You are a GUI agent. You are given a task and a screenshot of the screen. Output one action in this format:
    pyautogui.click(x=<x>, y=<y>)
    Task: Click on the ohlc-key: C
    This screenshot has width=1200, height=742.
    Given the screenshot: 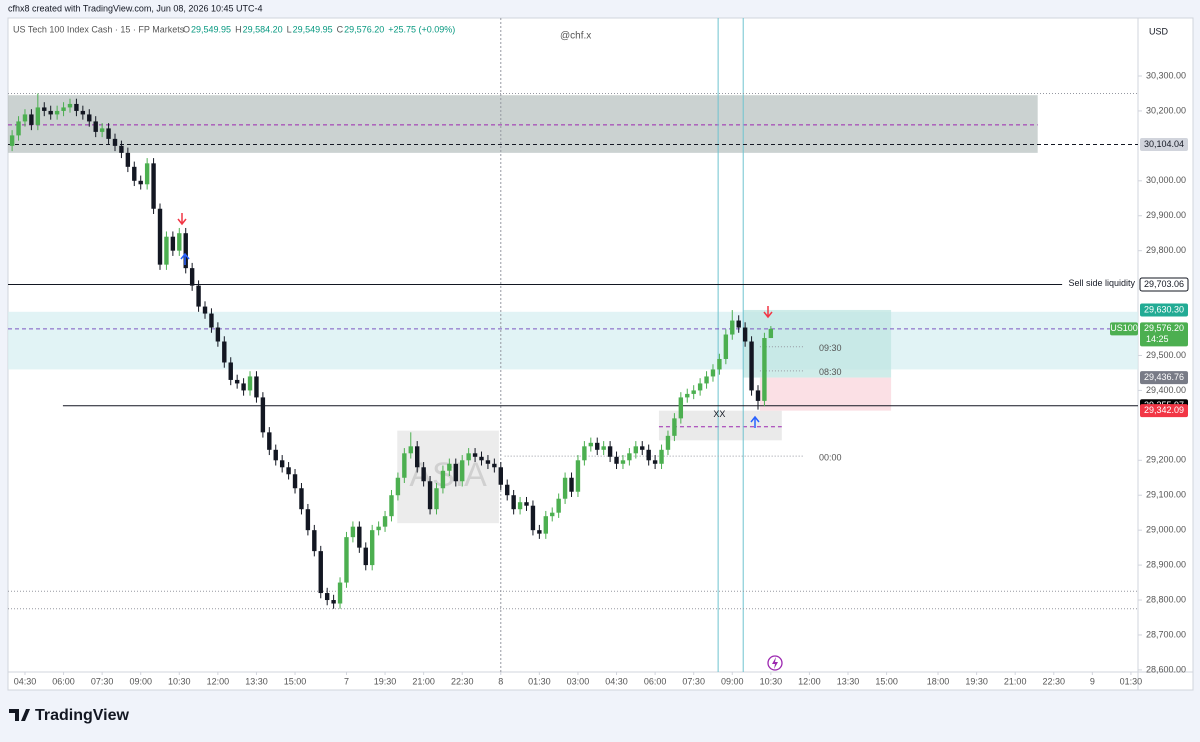 What is the action you would take?
    pyautogui.click(x=340, y=29)
    